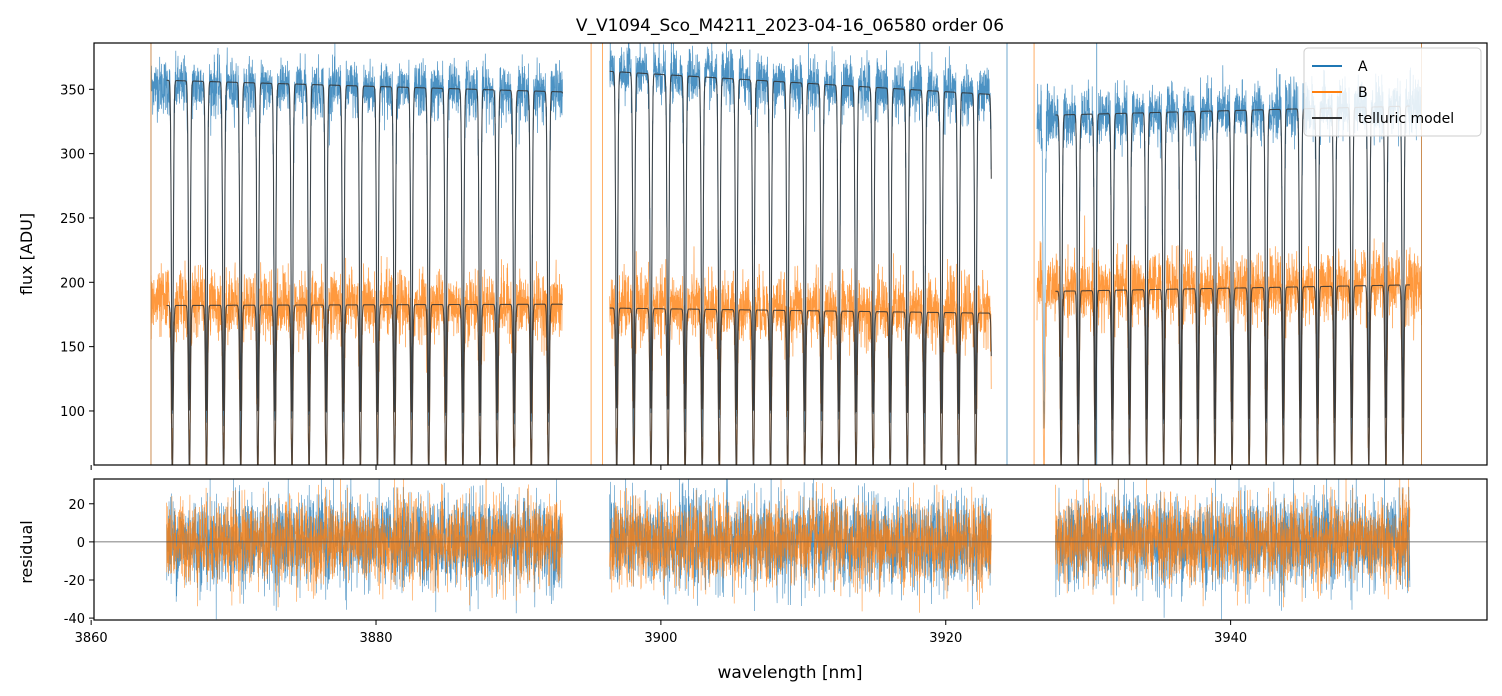  I want to click on residual-y-tick-label: 0, so click(81, 543).